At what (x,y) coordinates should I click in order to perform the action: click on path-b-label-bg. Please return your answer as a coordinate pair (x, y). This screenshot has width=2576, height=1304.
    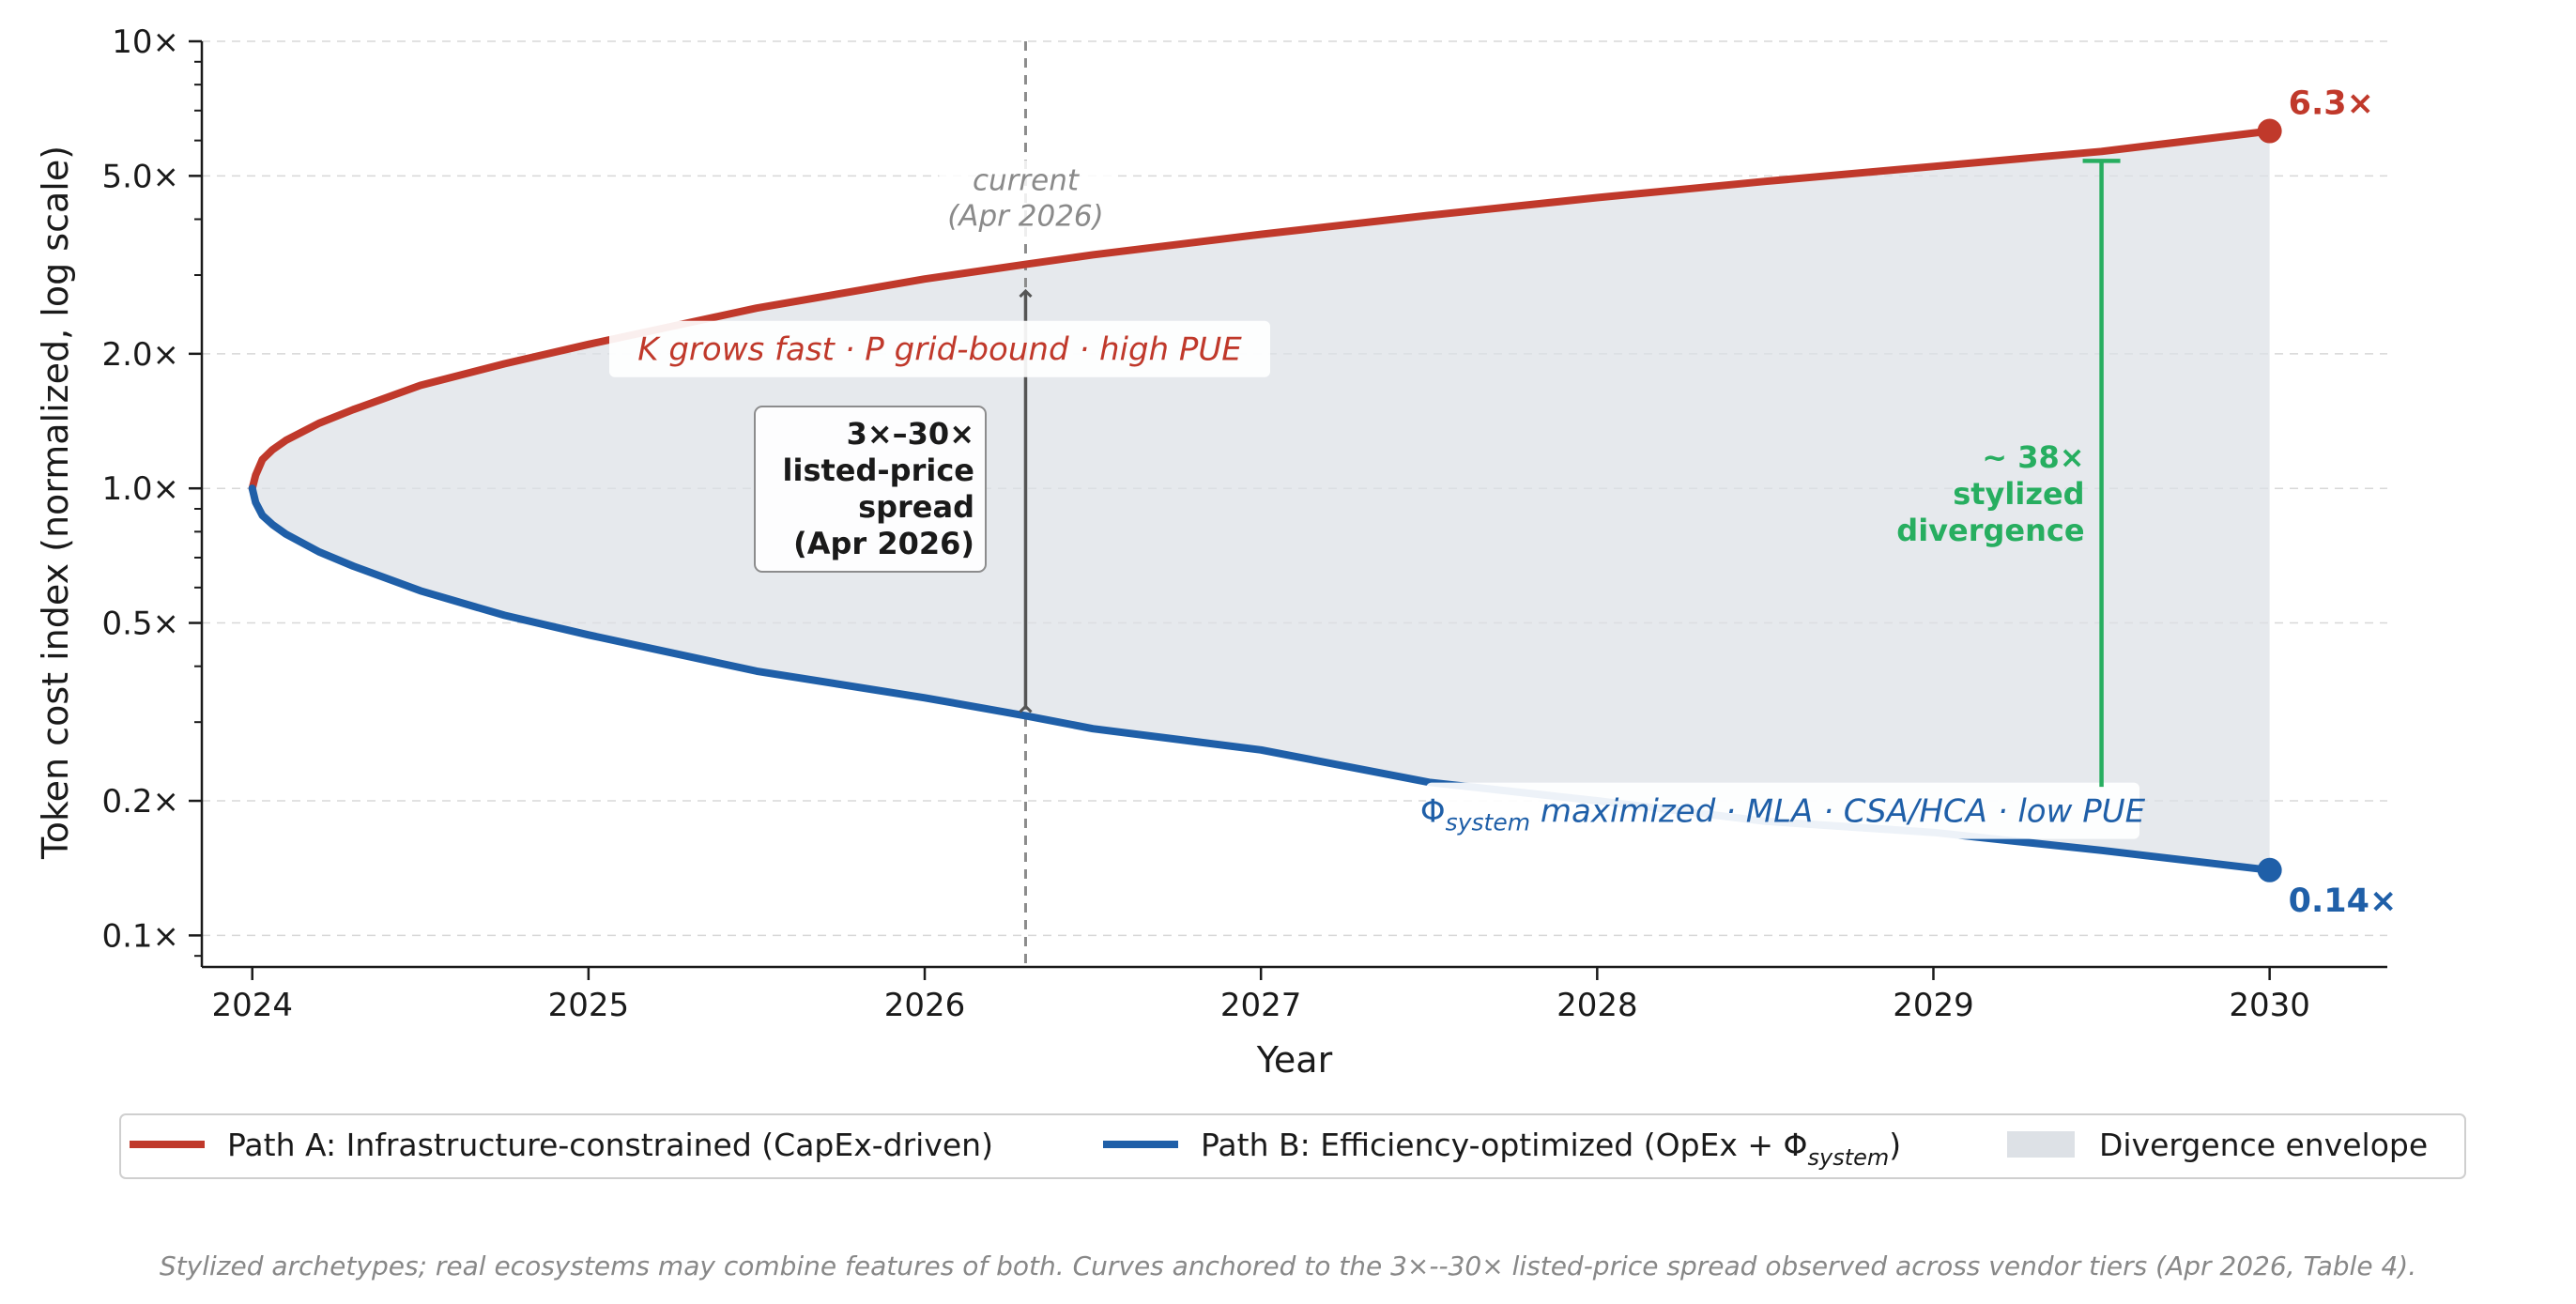
    Looking at the image, I should click on (1783, 810).